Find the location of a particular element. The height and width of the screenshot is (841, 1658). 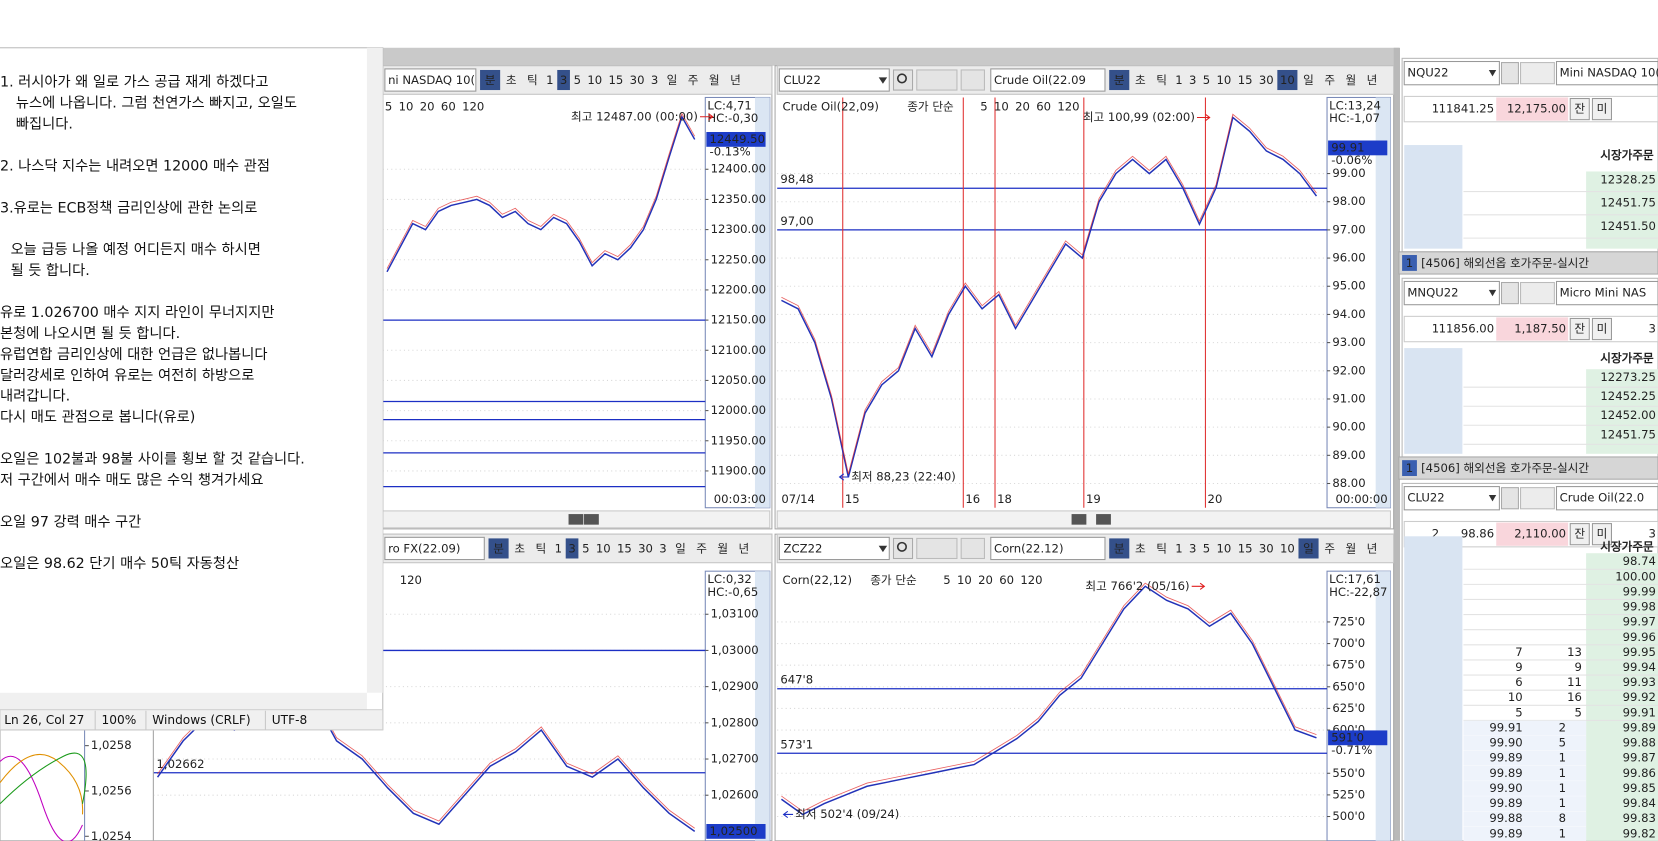

x-label: 19 is located at coordinates (1093, 499).